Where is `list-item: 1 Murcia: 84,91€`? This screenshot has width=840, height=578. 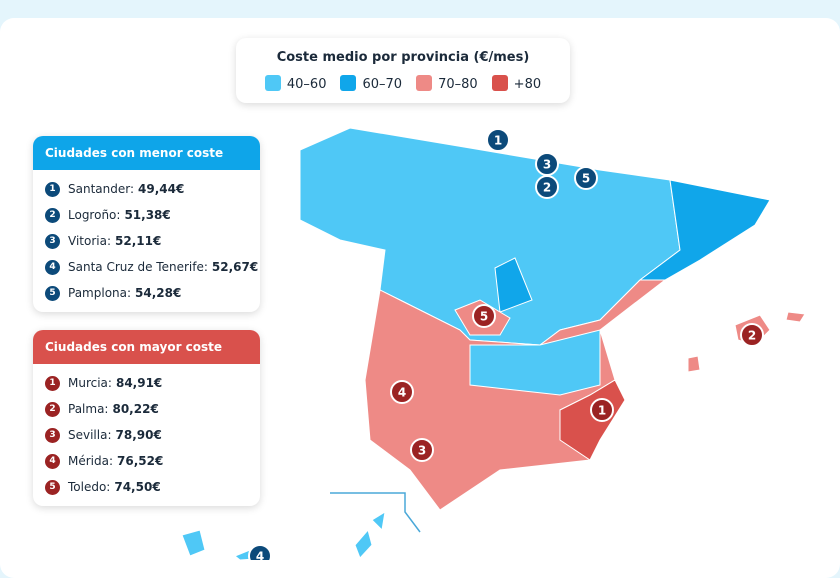
list-item: 1 Murcia: 84,91€ is located at coordinates (146, 383).